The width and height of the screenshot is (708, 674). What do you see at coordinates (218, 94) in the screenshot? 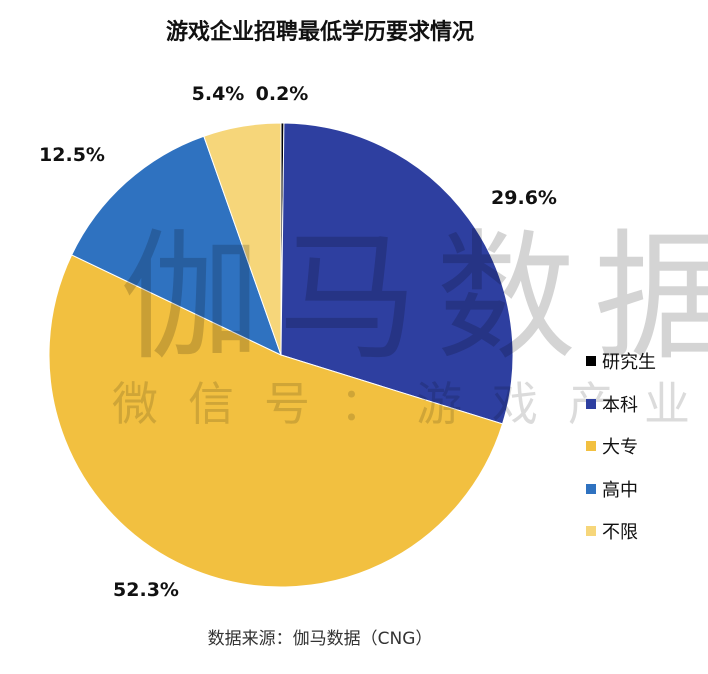
I see `data-label: 5.4%` at bounding box center [218, 94].